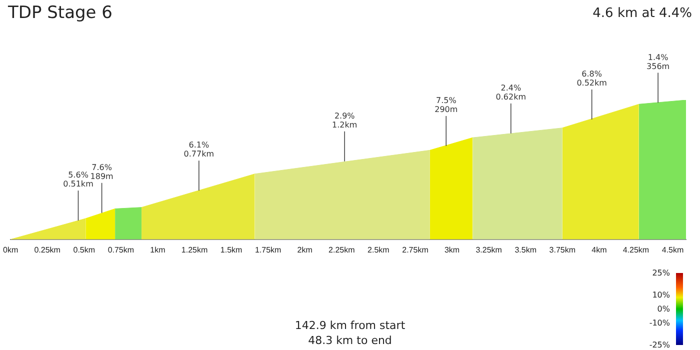 The height and width of the screenshot is (350, 700). I want to click on annotation: 6.8% 0.52km, so click(592, 79).